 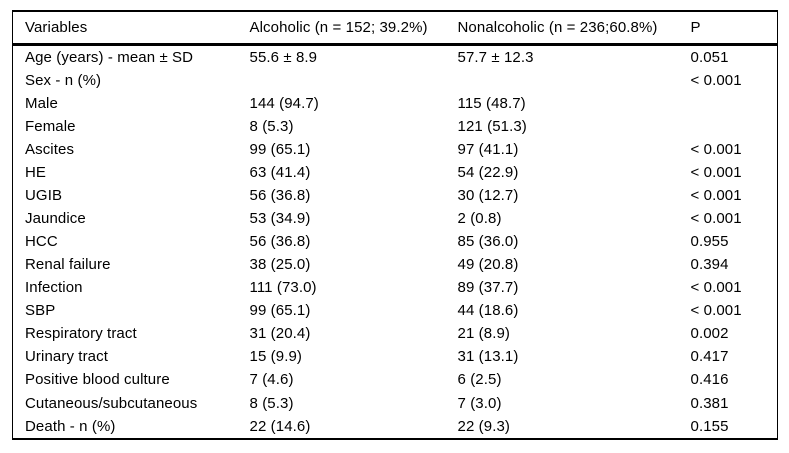 I want to click on table-cell: SBP, so click(x=40, y=311).